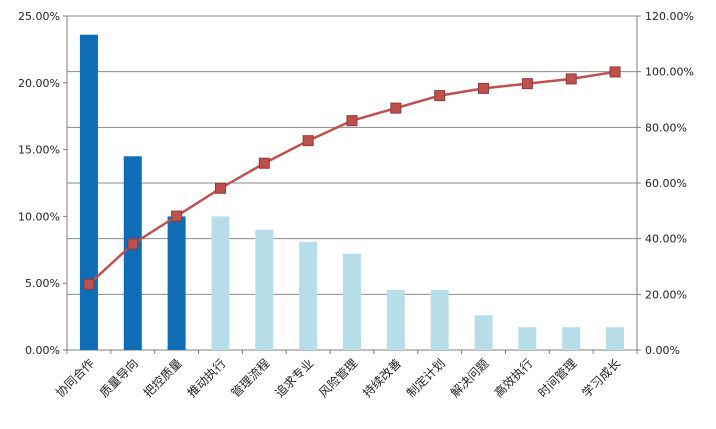 This screenshot has width=716, height=429. I want to click on y-left-tick-label: 10.00%, so click(39, 216).